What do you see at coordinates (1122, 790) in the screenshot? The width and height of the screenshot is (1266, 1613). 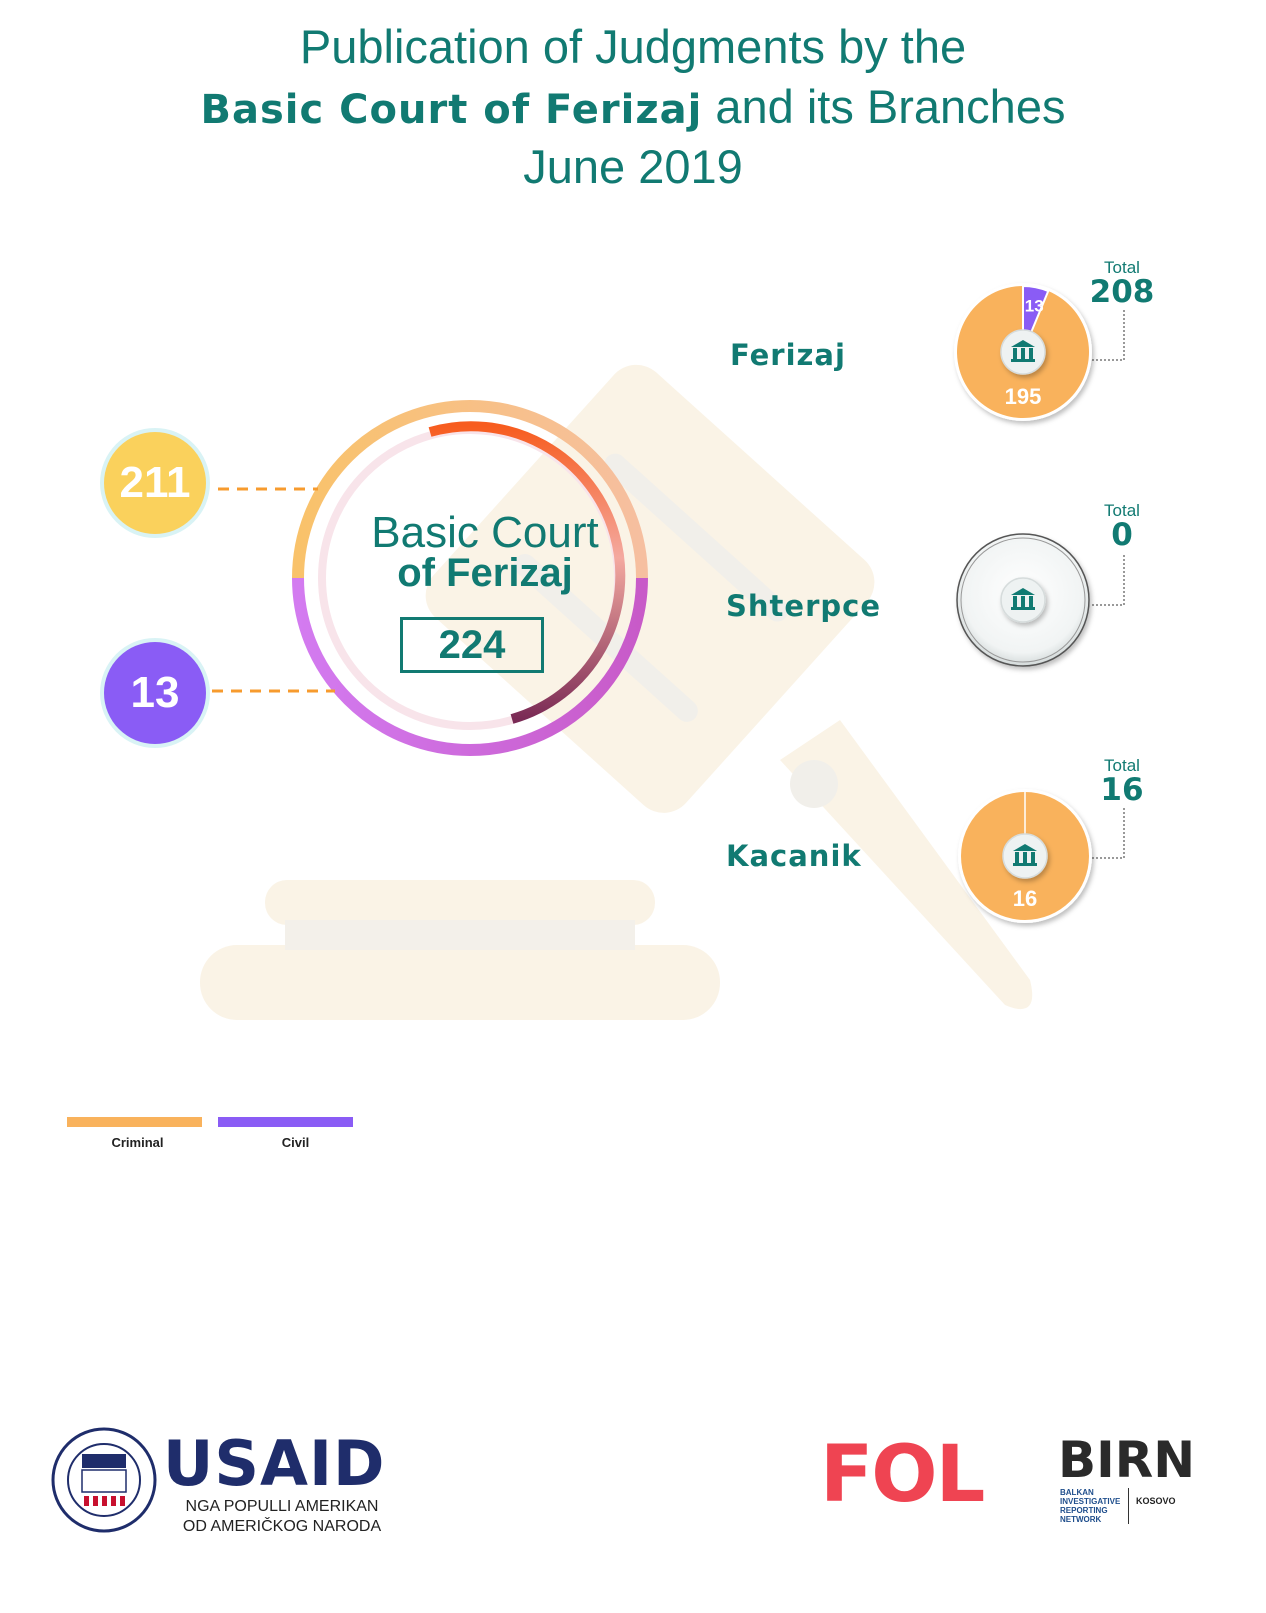 I see `kacanik-total-value: 16` at bounding box center [1122, 790].